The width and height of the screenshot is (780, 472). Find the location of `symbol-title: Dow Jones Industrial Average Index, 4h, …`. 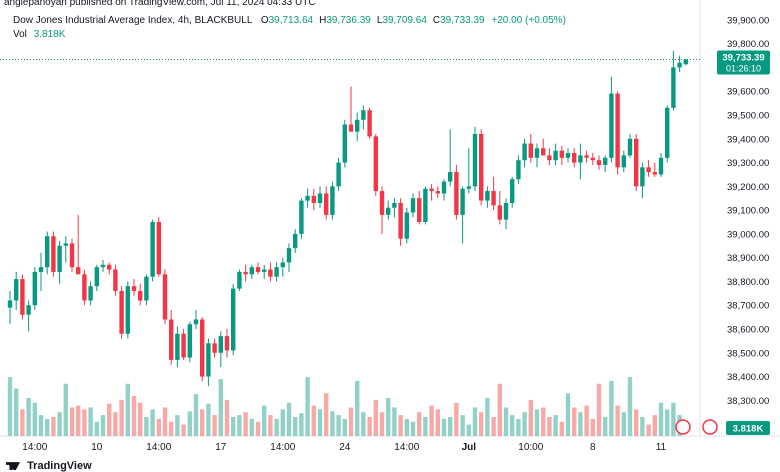

symbol-title: Dow Jones Industrial Average Index, 4h, … is located at coordinates (133, 20).